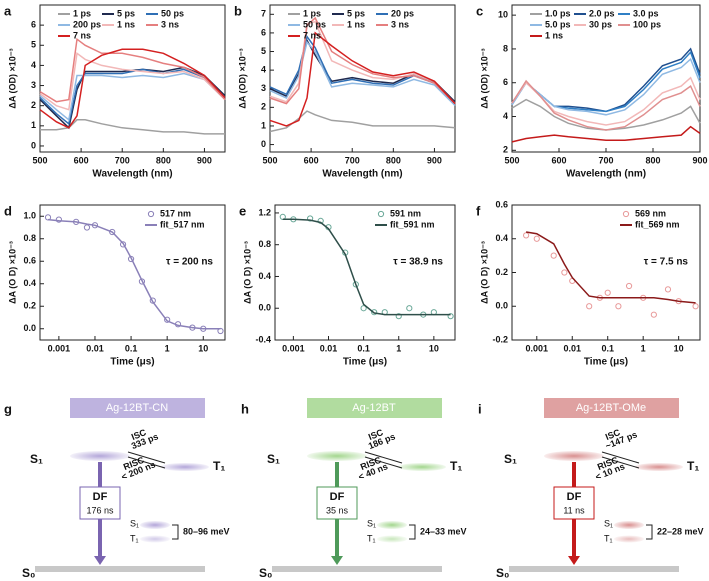 The image size is (709, 581). What do you see at coordinates (400, 24) in the screenshot?
I see `legend-label: 3 ns` at bounding box center [400, 24].